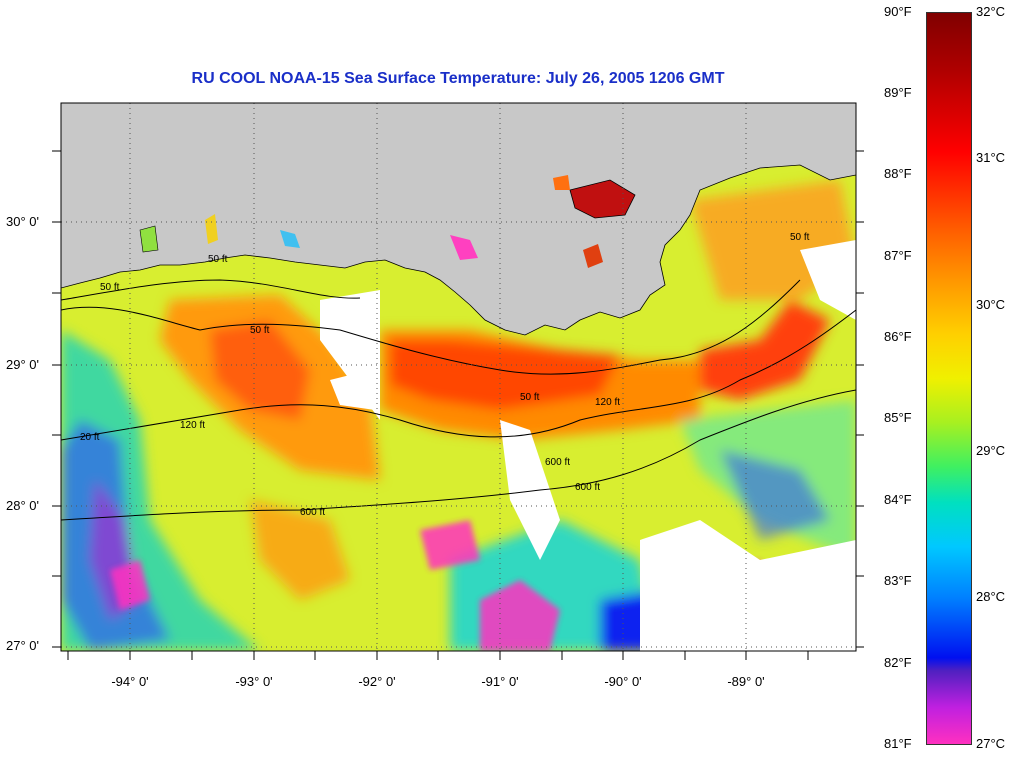 The height and width of the screenshot is (761, 1024). Describe the element at coordinates (431, 327) in the screenshot. I see `isobath-50ft` at that location.